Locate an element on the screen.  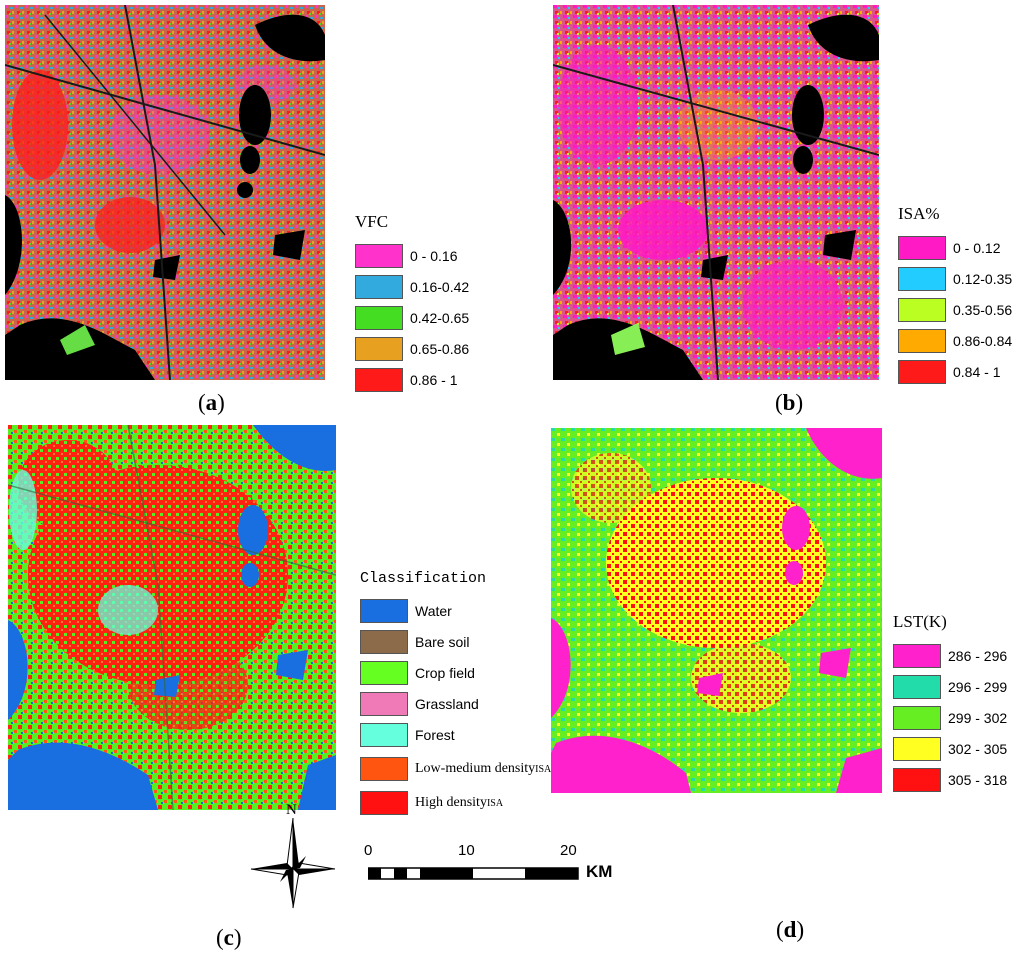
legend-label: 299 - 302 is located at coordinates (978, 717).